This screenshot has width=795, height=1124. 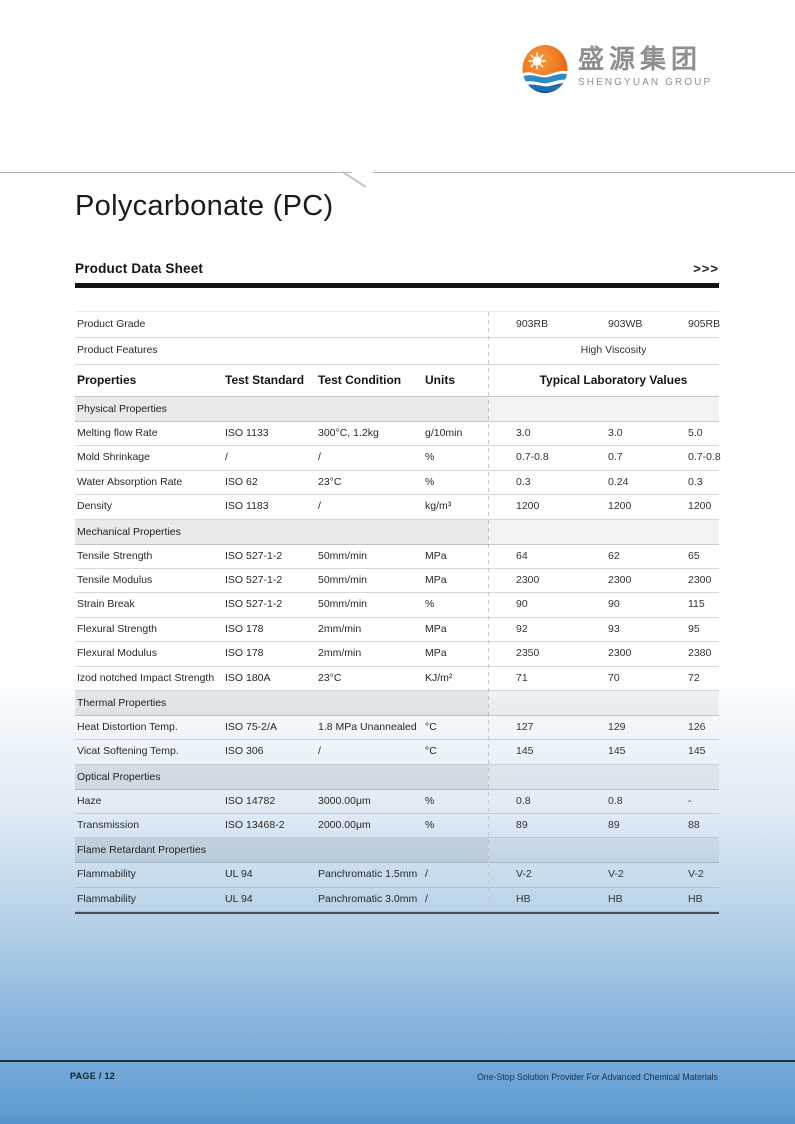 I want to click on value-903wb: 62, so click(x=614, y=555).